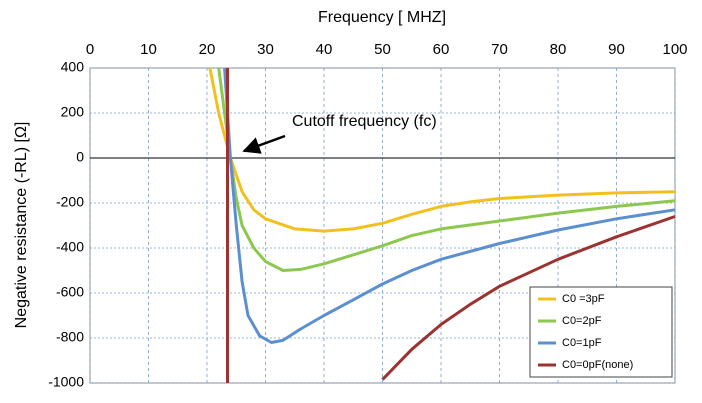 The height and width of the screenshot is (403, 702). I want to click on y-tick-label: -400, so click(70, 247).